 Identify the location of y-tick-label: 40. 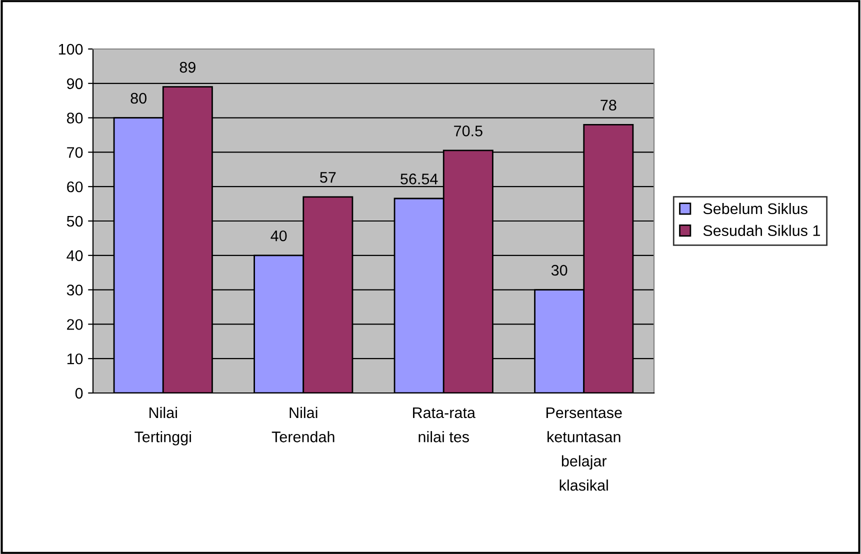
(74, 256).